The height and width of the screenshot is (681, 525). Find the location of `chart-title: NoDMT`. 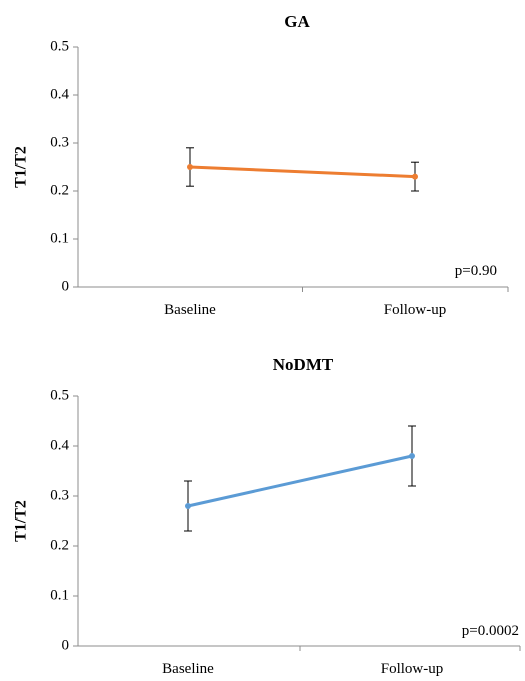

chart-title: NoDMT is located at coordinates (303, 364).